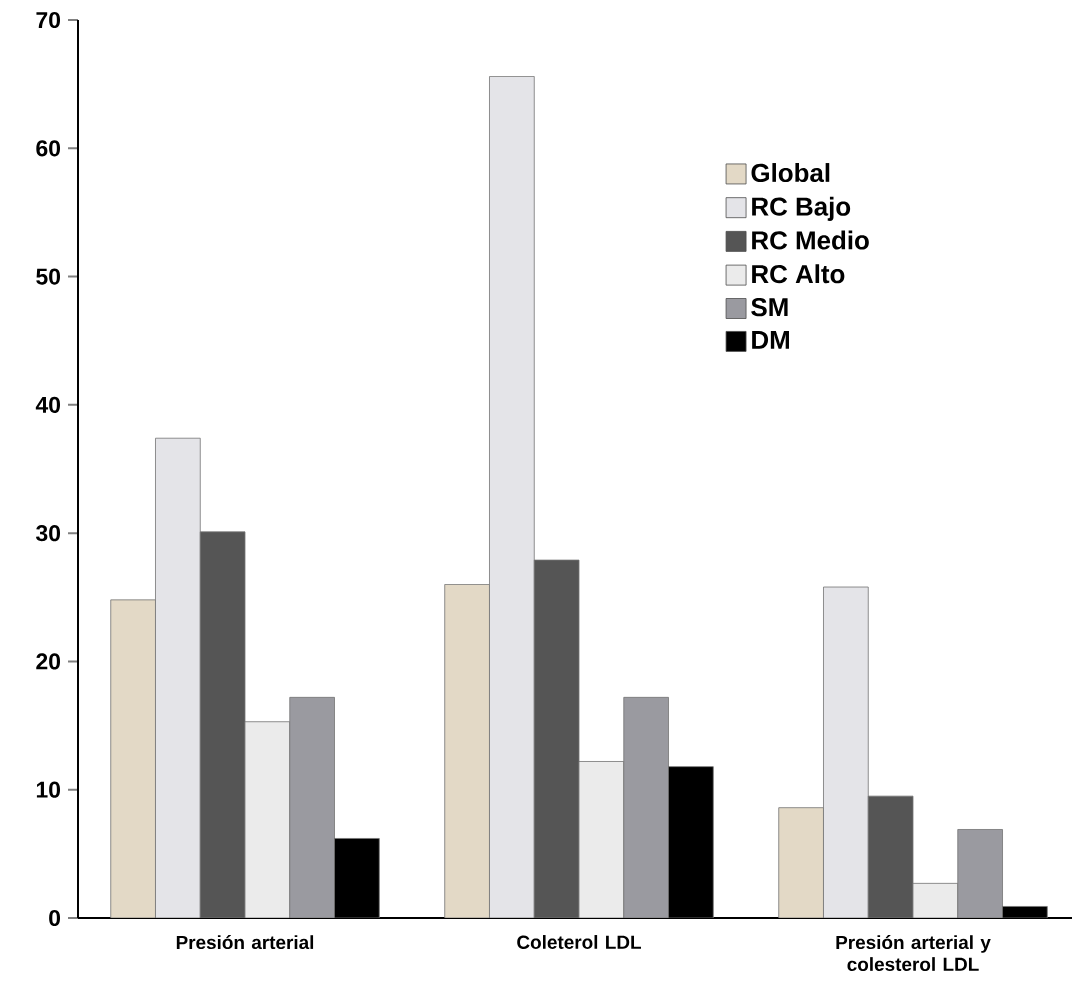  What do you see at coordinates (55, 918) in the screenshot?
I see `y-tick-label: 0` at bounding box center [55, 918].